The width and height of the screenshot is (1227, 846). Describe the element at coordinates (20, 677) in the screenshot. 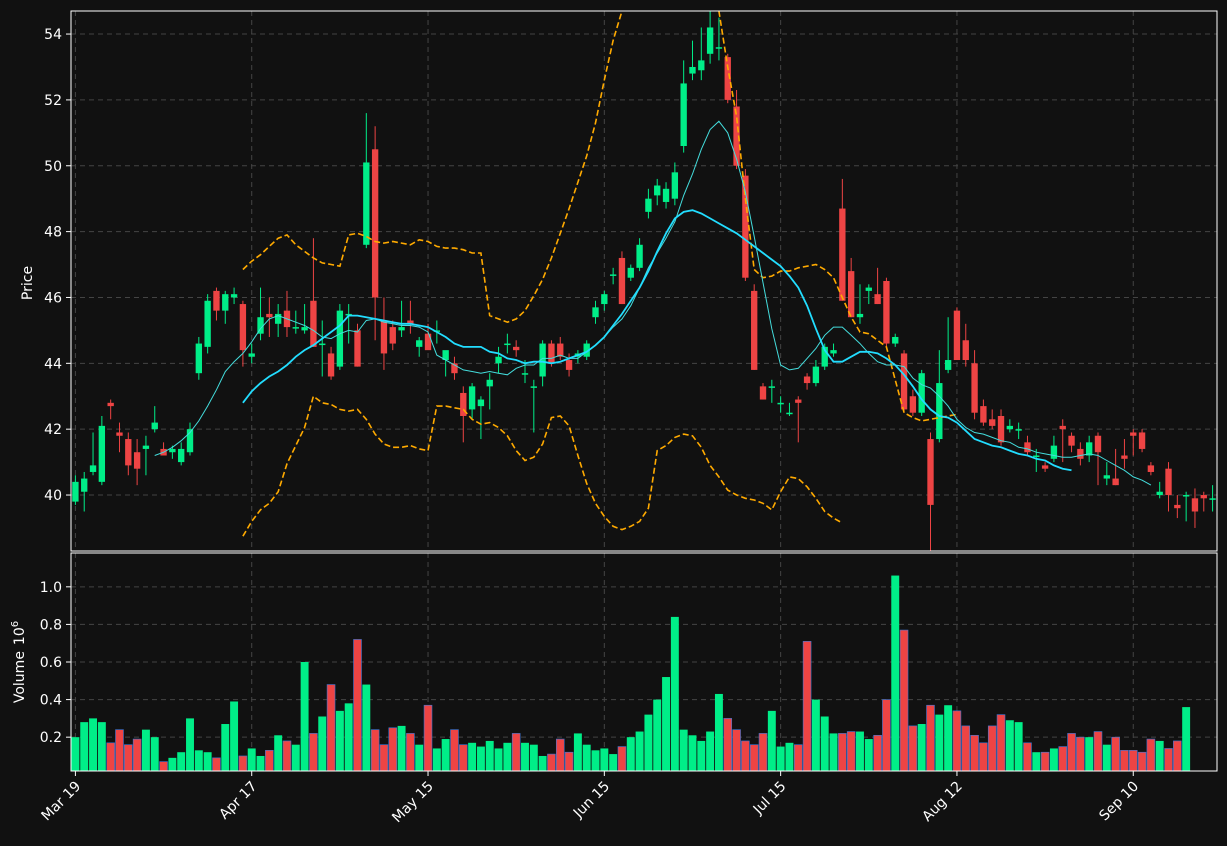

I see `volume-axis-label-text: Volume` at that location.